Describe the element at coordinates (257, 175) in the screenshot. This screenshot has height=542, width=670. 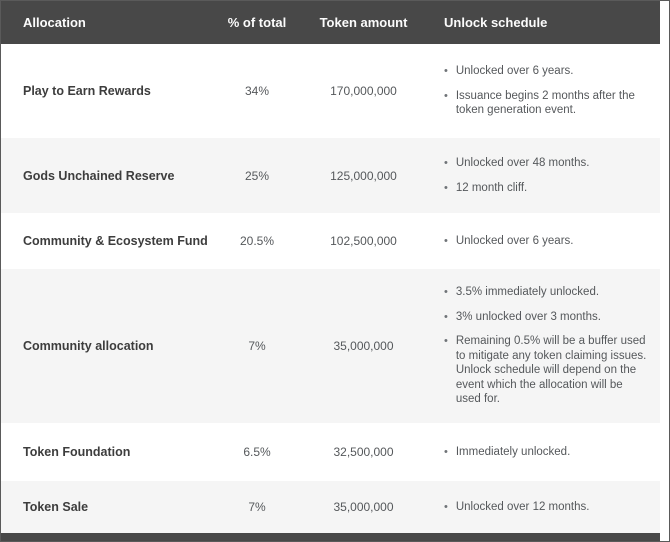
I see `percent-cell: 25%` at that location.